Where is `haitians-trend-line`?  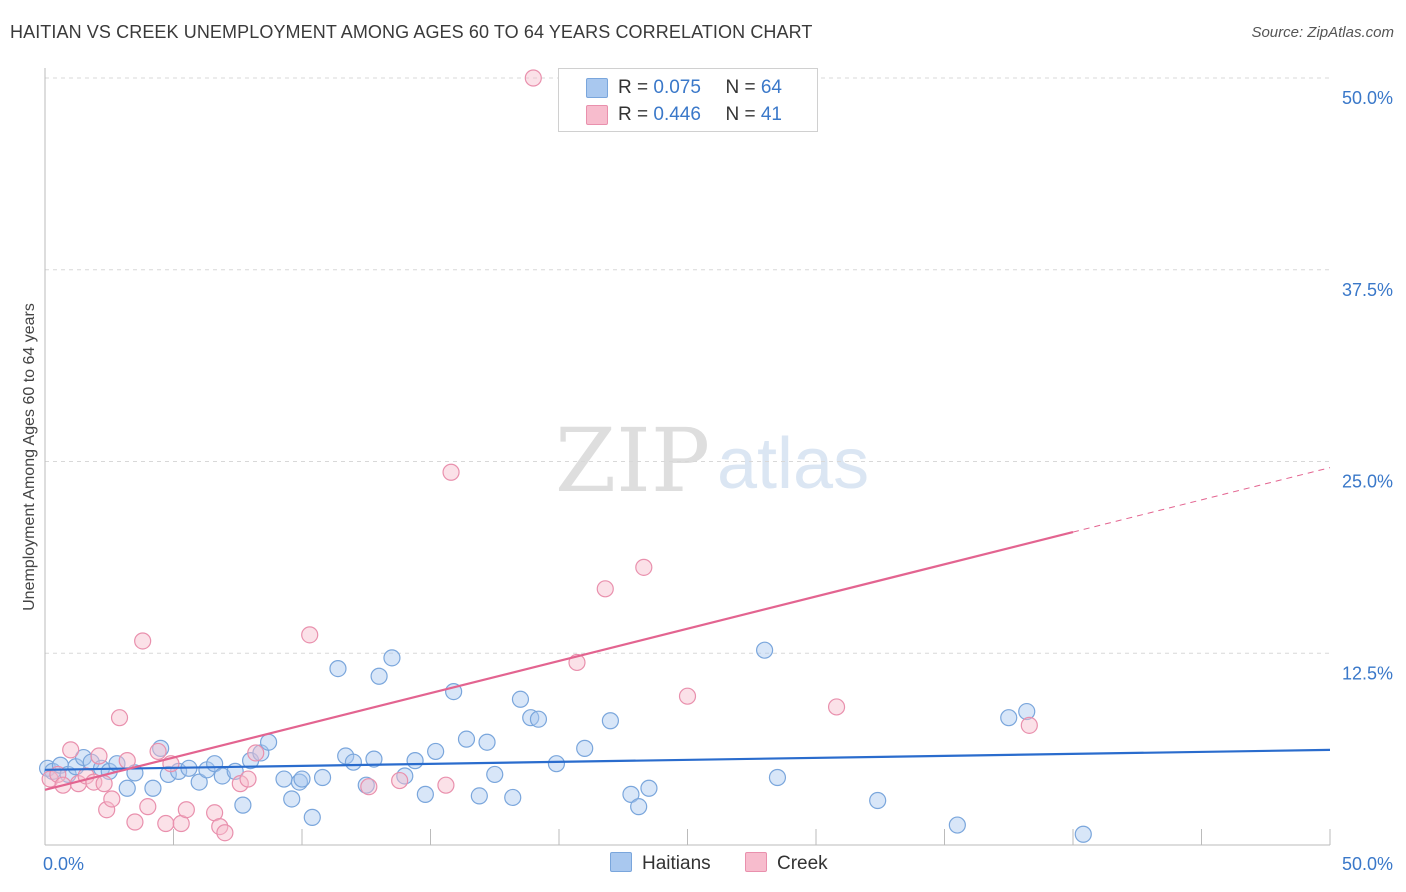
haitians-trend-line is located at coordinates (687, 759).